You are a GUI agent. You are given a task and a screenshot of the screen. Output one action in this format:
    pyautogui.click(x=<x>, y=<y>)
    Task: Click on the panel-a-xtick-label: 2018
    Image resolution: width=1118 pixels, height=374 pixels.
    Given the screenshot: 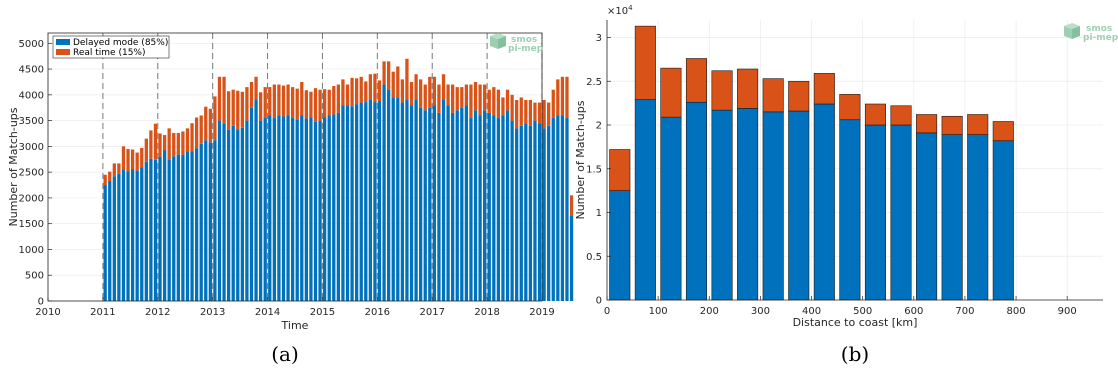 What is the action you would take?
    pyautogui.click(x=486, y=312)
    